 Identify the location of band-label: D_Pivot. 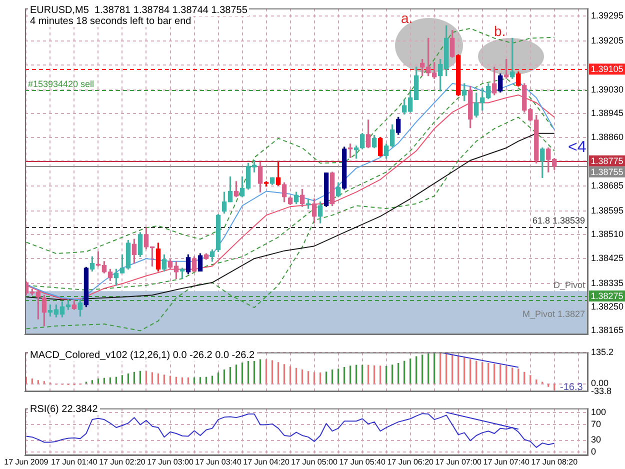
(569, 285).